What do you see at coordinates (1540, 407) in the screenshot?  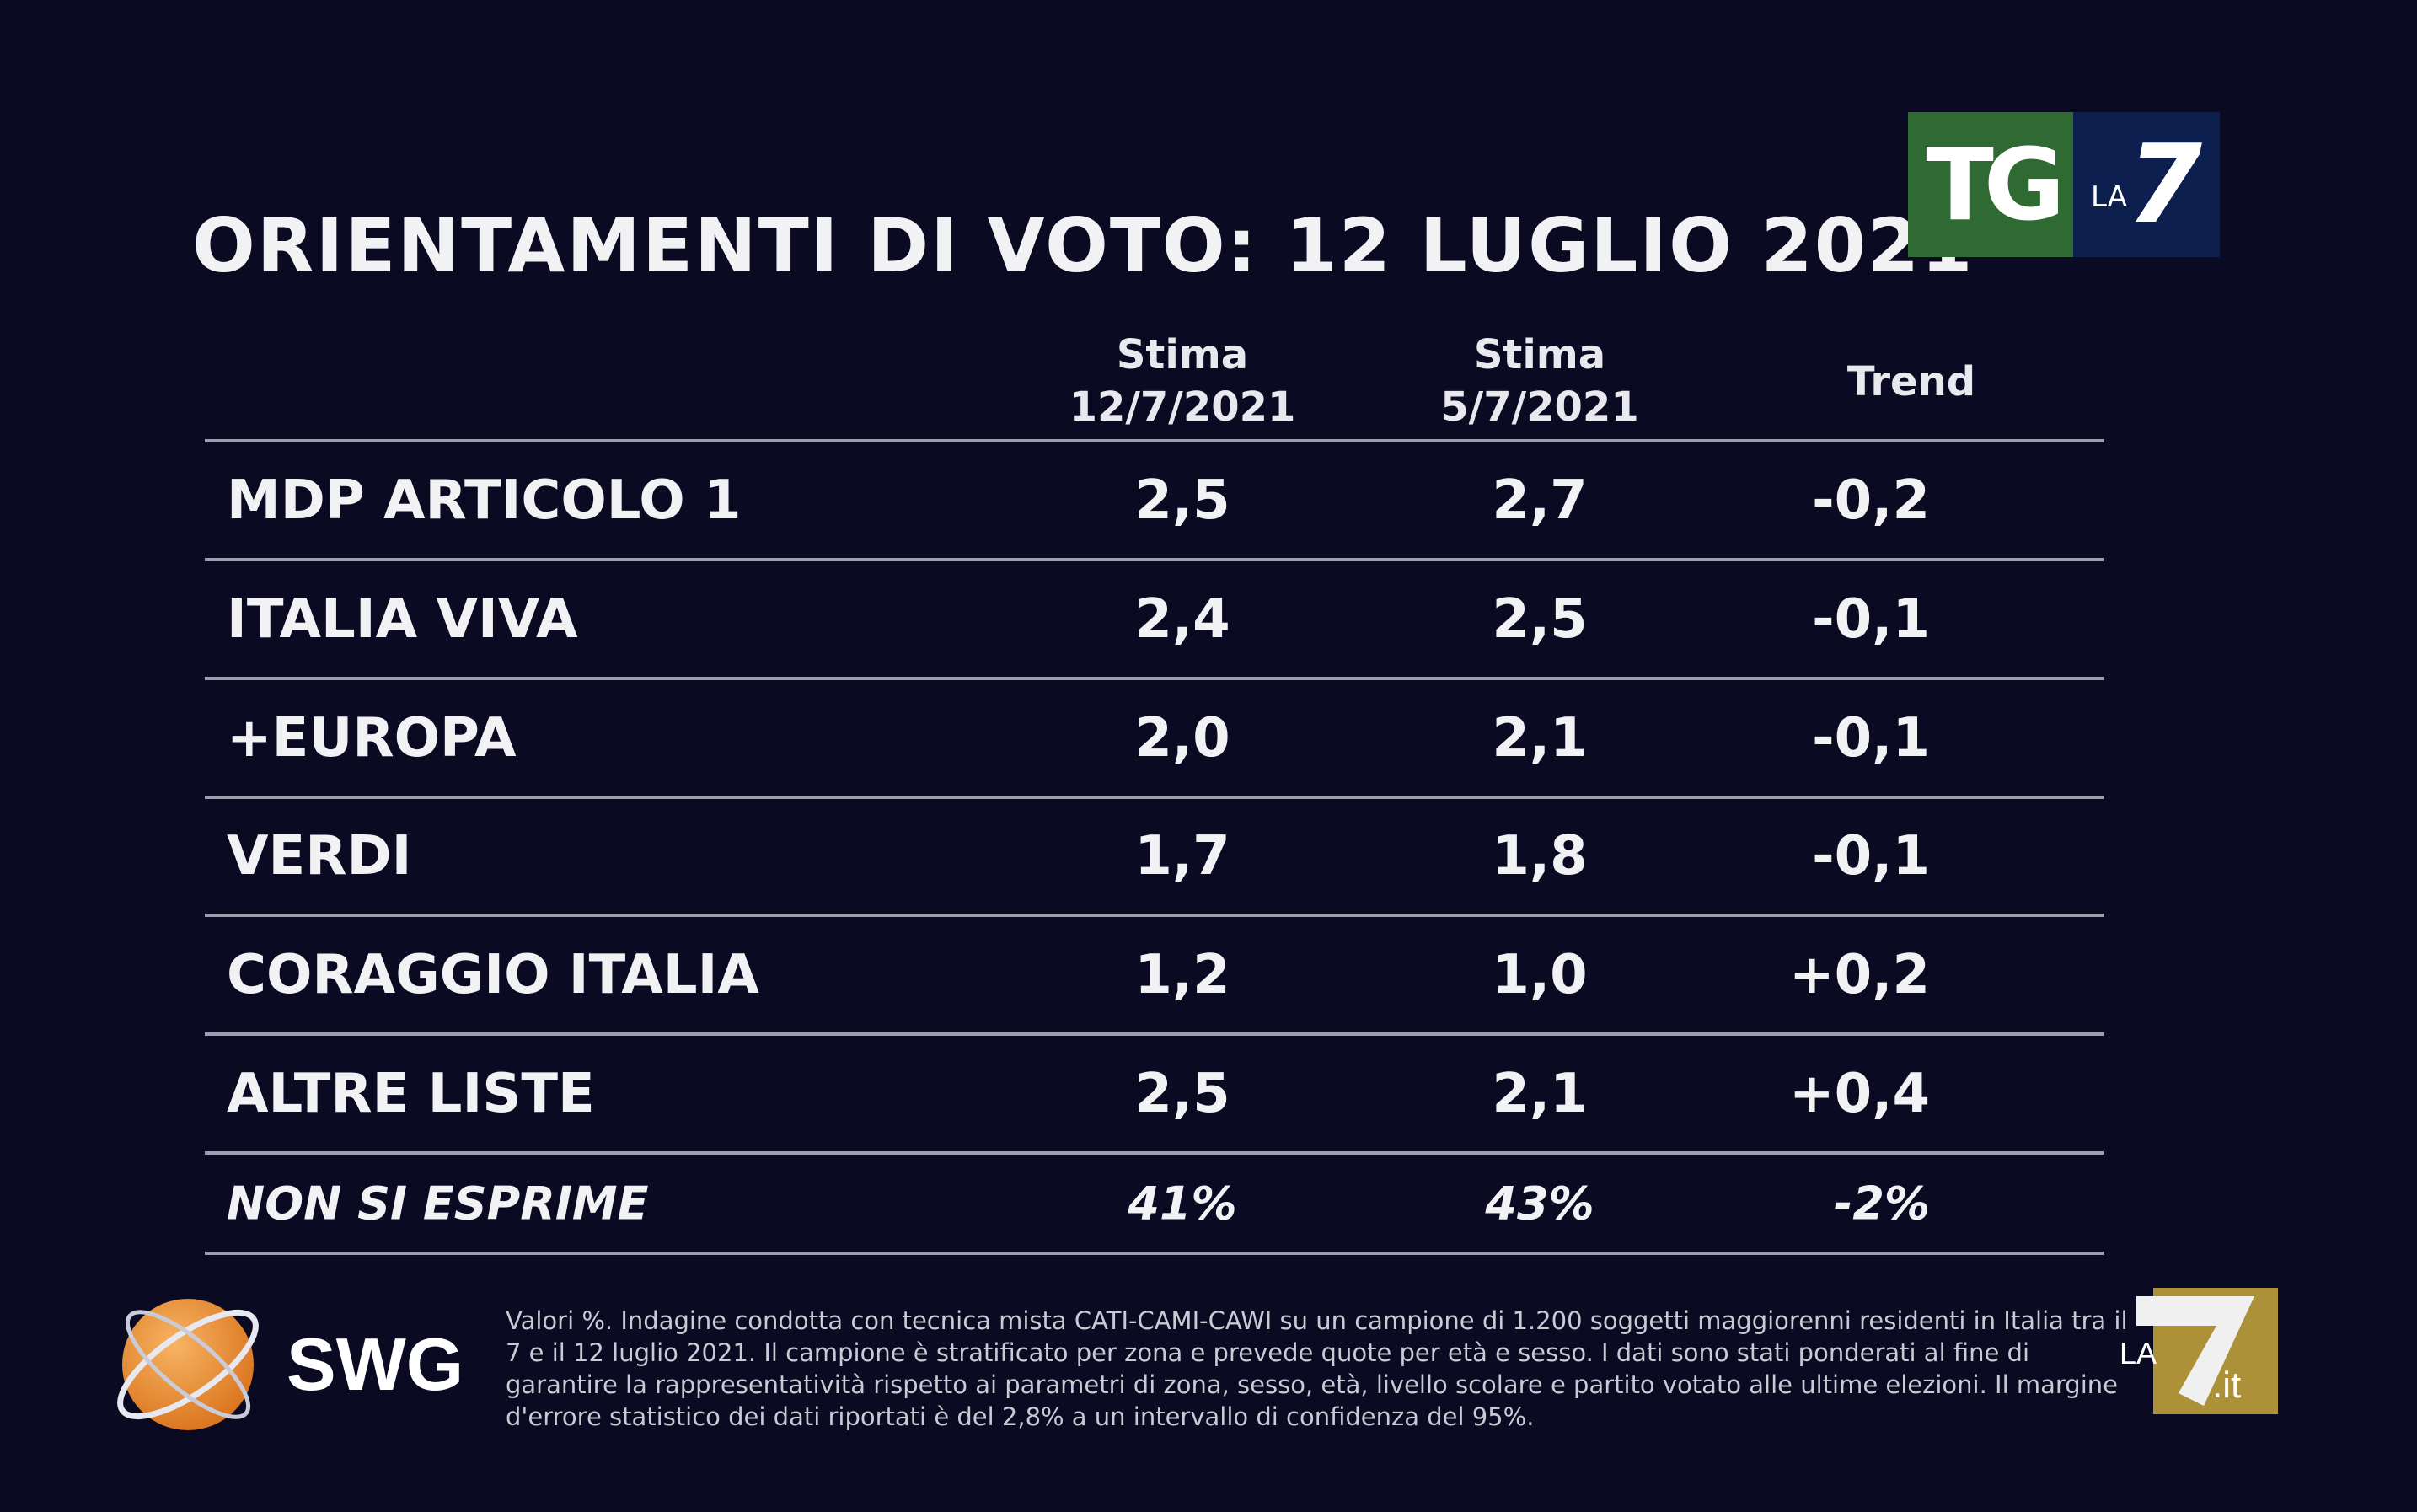 I see `header-previous-line2: 5/7/2021` at bounding box center [1540, 407].